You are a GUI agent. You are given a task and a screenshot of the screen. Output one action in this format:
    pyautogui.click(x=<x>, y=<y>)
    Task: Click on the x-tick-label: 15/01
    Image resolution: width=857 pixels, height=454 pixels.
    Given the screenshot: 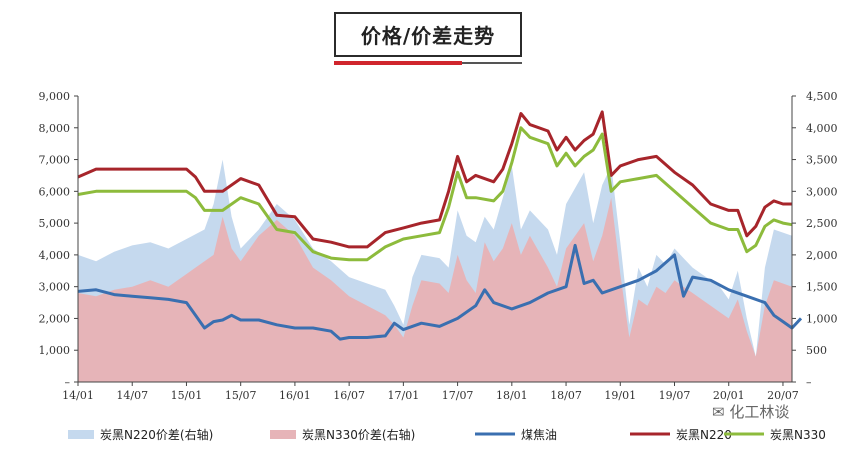 What is the action you would take?
    pyautogui.click(x=187, y=395)
    